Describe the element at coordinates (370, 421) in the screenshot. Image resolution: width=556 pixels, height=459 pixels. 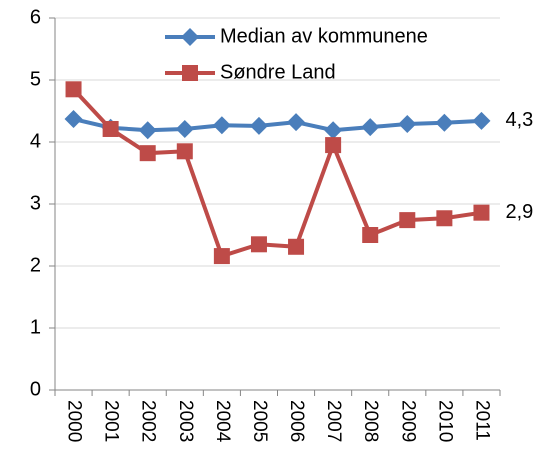
I see `x-tick-label: 2008` at that location.